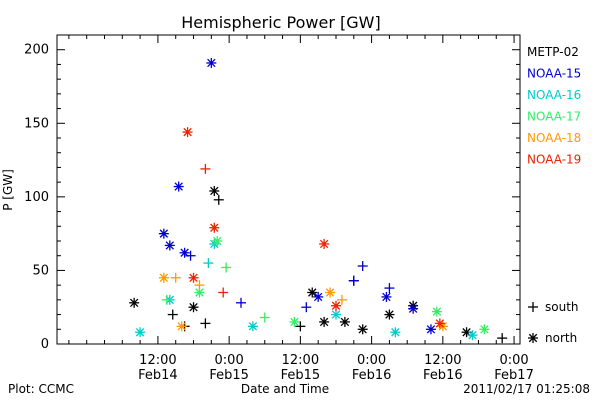 The width and height of the screenshot is (600, 400). I want to click on x-axis-label: Date and Time, so click(285, 389).